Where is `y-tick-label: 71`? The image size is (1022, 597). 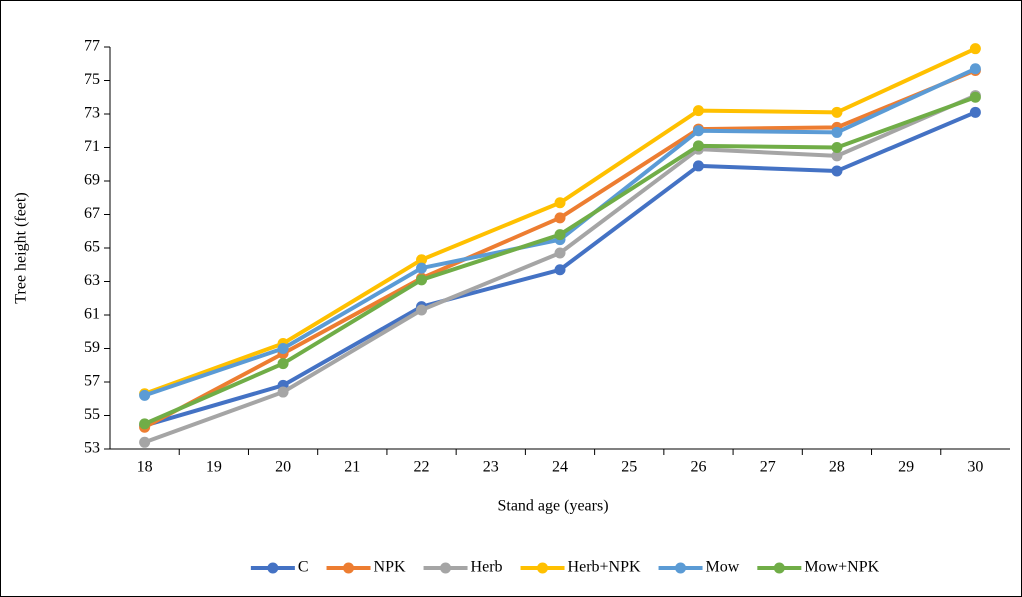 y-tick-label: 71 is located at coordinates (92, 146).